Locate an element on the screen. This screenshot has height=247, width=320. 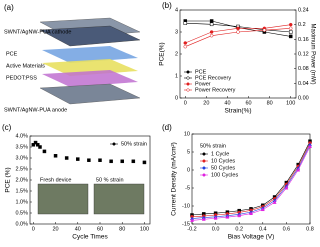
inset-photo is located at coordinates (119, 199).